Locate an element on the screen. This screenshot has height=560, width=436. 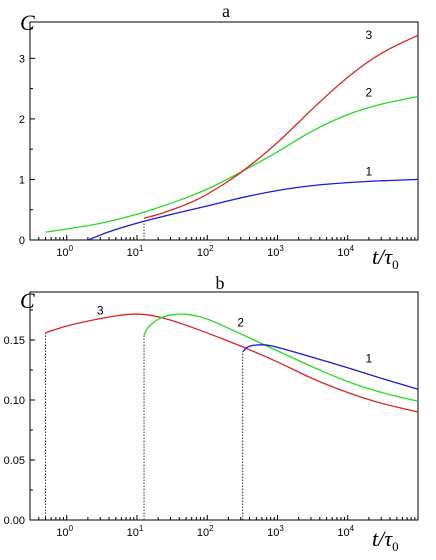
y-tick-label: 2 is located at coordinates (22, 120).